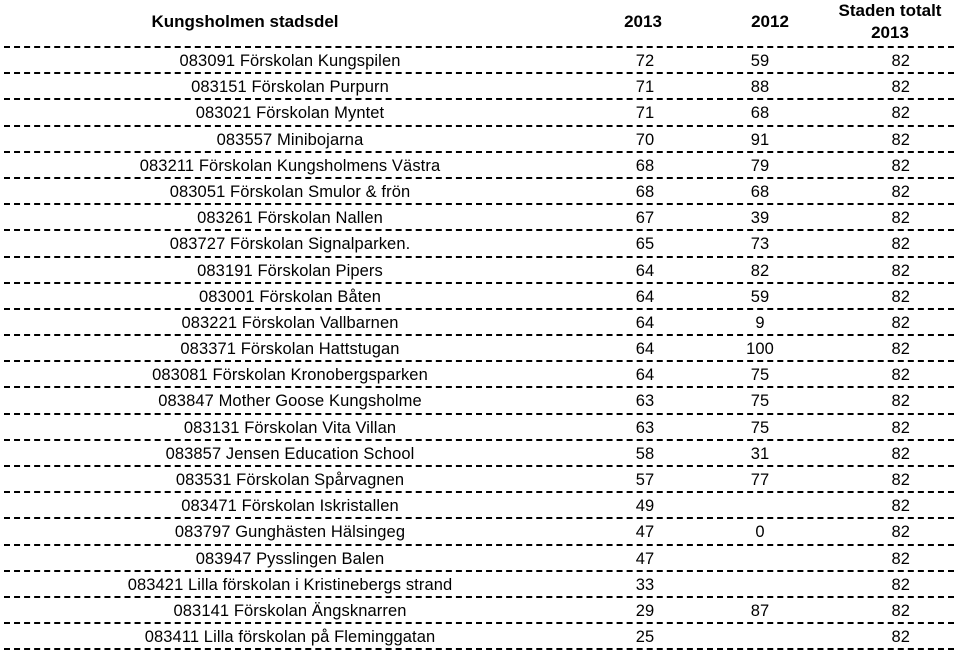  Describe the element at coordinates (480, 453) in the screenshot. I see `table-row: 083857 Jensen Education School 58 31 82` at that location.